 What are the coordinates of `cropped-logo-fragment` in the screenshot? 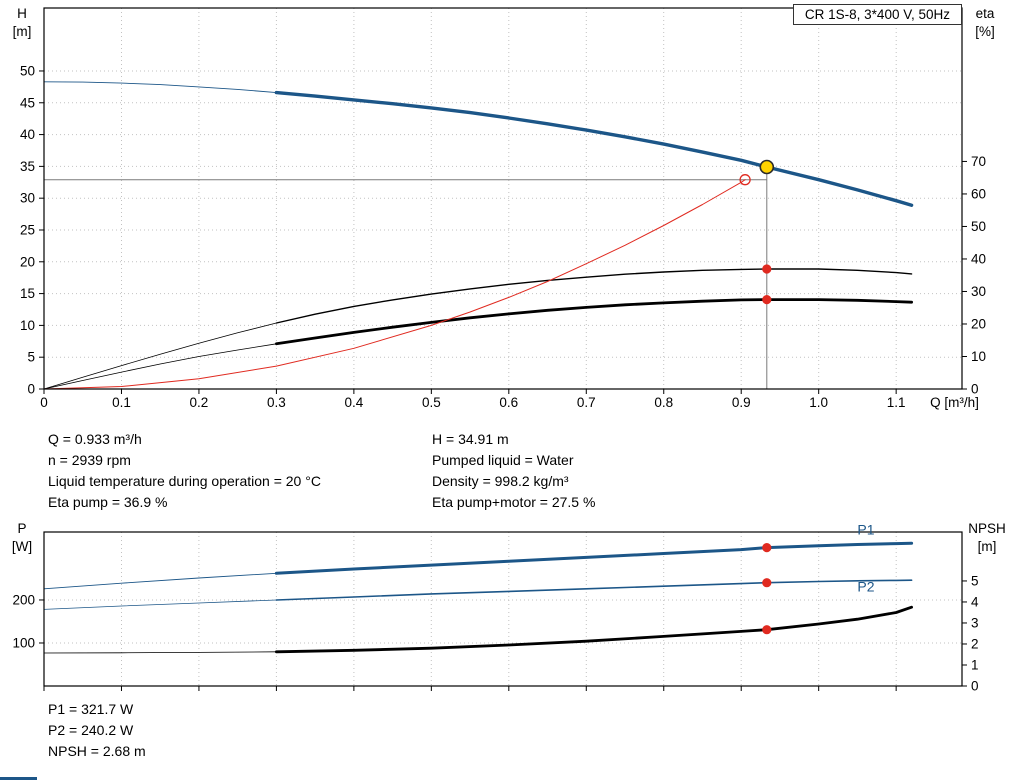 It's located at (18, 778).